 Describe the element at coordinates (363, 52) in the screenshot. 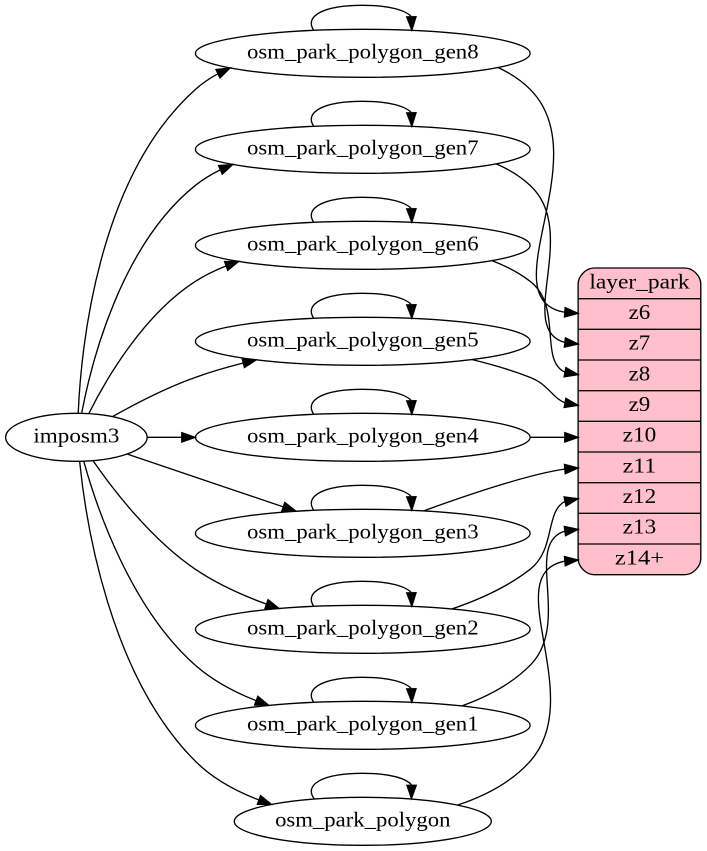

I see `svg-text: osm_park_polygon_gen8` at that location.